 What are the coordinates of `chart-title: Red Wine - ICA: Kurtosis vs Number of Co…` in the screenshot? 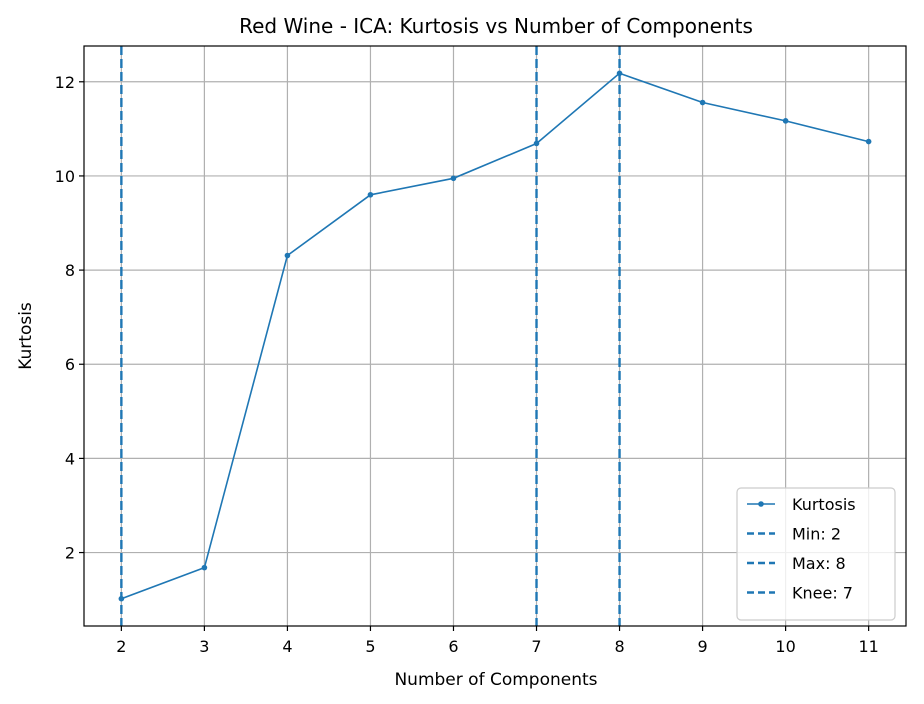 It's located at (496, 26).